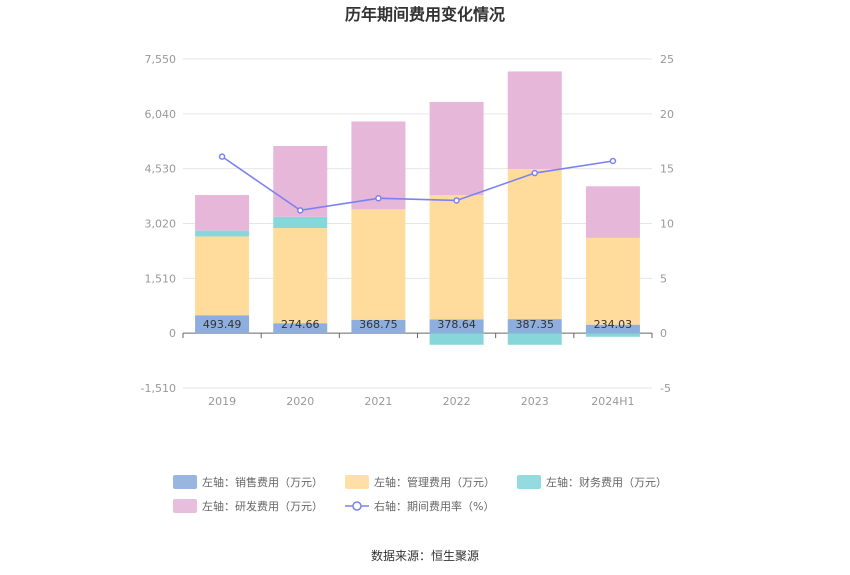 The height and width of the screenshot is (575, 850). I want to click on left-tick-label: 6,040, so click(161, 114).